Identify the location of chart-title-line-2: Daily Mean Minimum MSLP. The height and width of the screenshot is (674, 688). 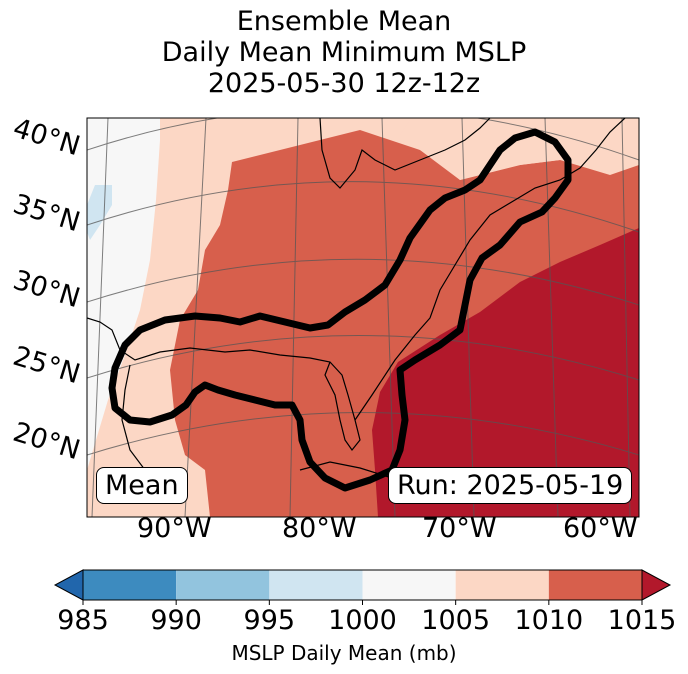
(344, 52).